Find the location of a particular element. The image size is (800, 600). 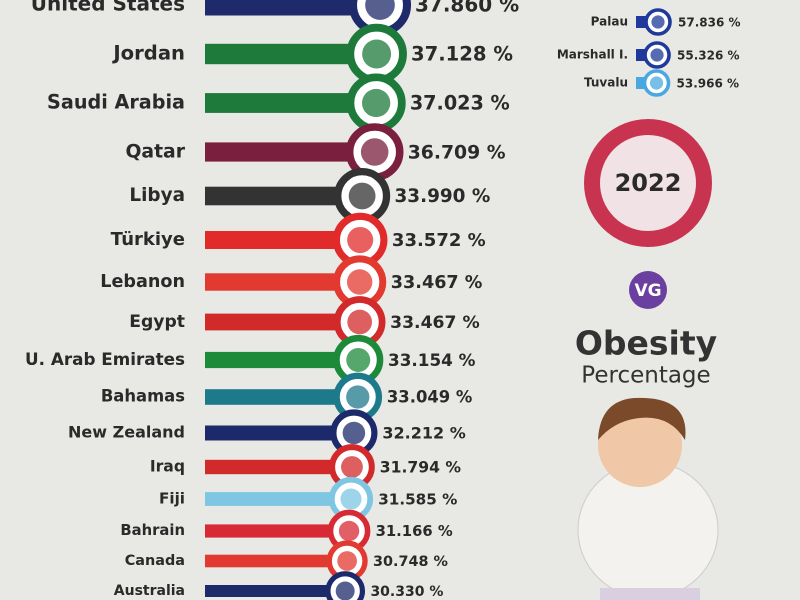

value-label: 37.023 % is located at coordinates (460, 103).